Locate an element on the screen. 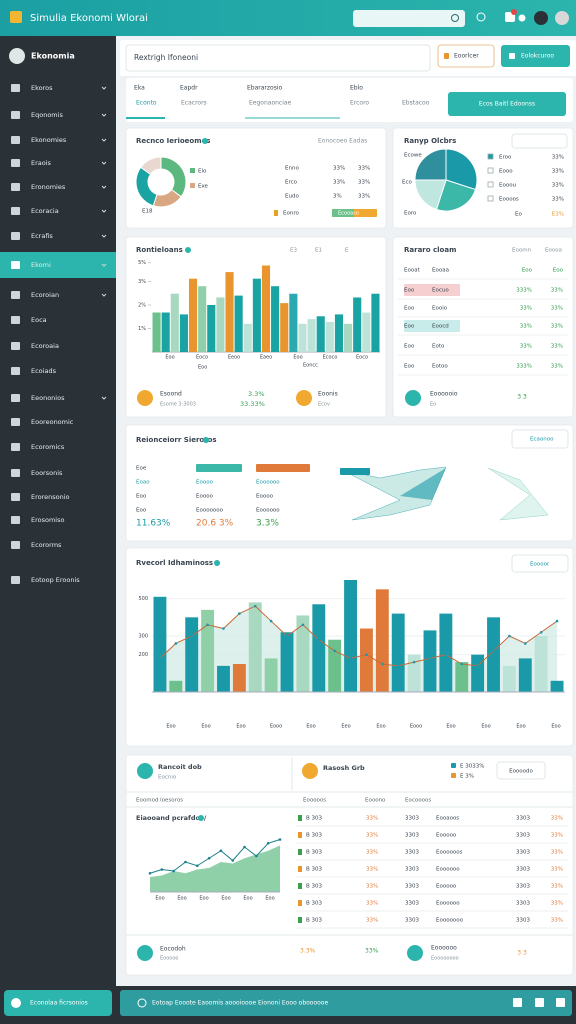 The width and height of the screenshot is (576, 1024). label: Eoro is located at coordinates (410, 214).